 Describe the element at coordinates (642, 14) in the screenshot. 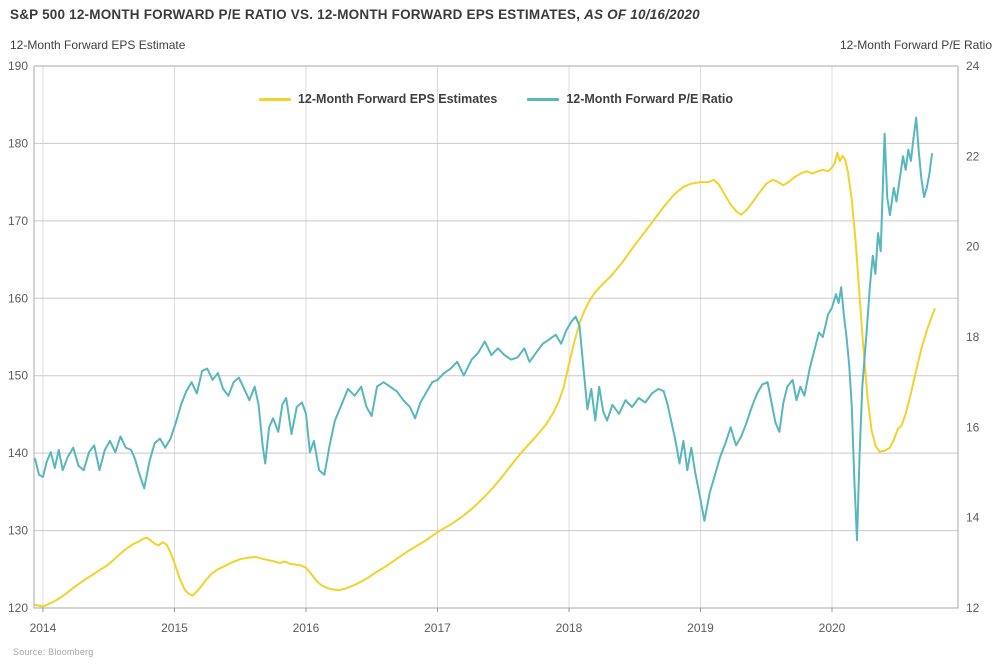

I see `title-as-of-date: AS OF 10/16/2020` at that location.